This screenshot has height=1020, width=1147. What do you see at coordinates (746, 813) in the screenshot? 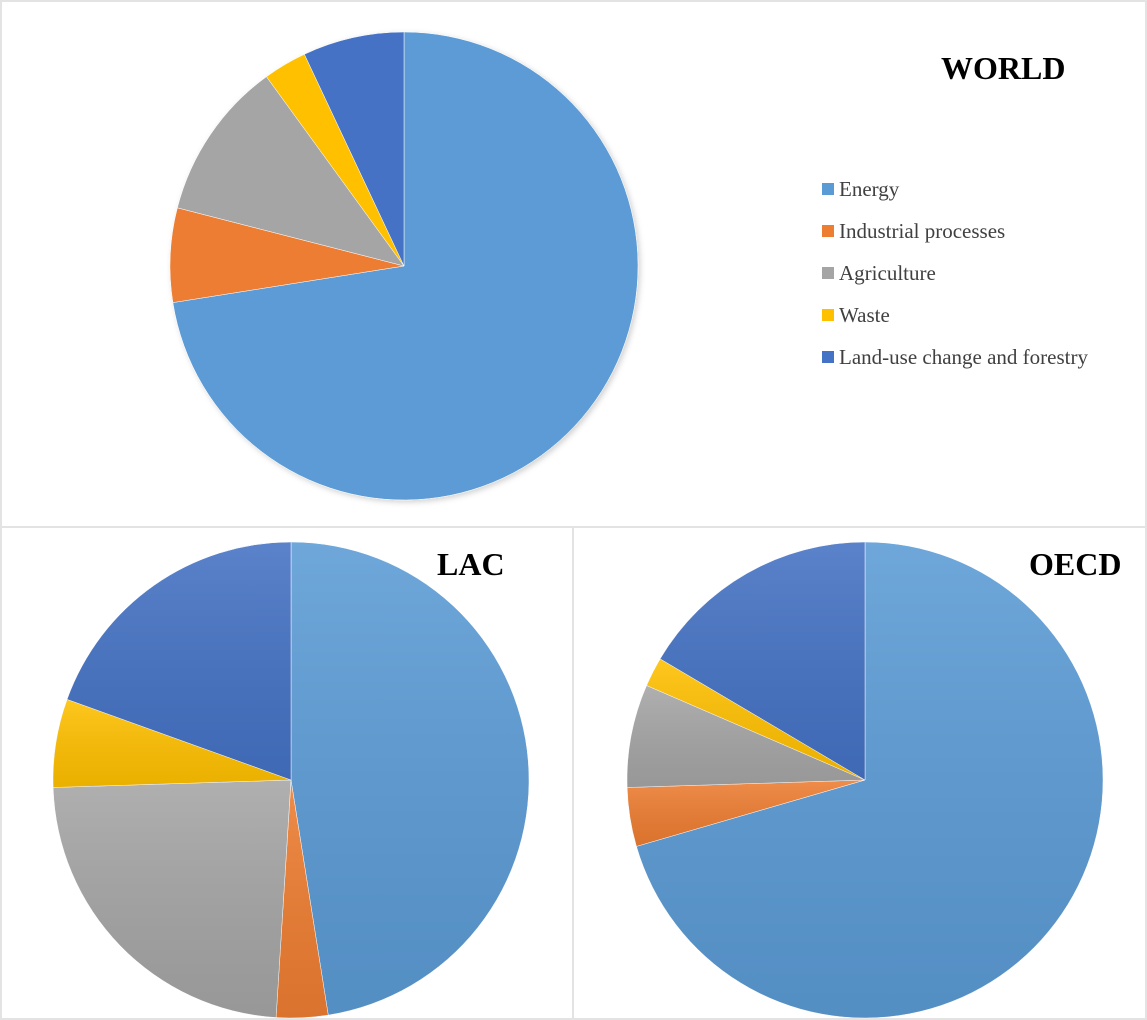
I see `oecd-slice-shading-industrial-processes` at bounding box center [746, 813].